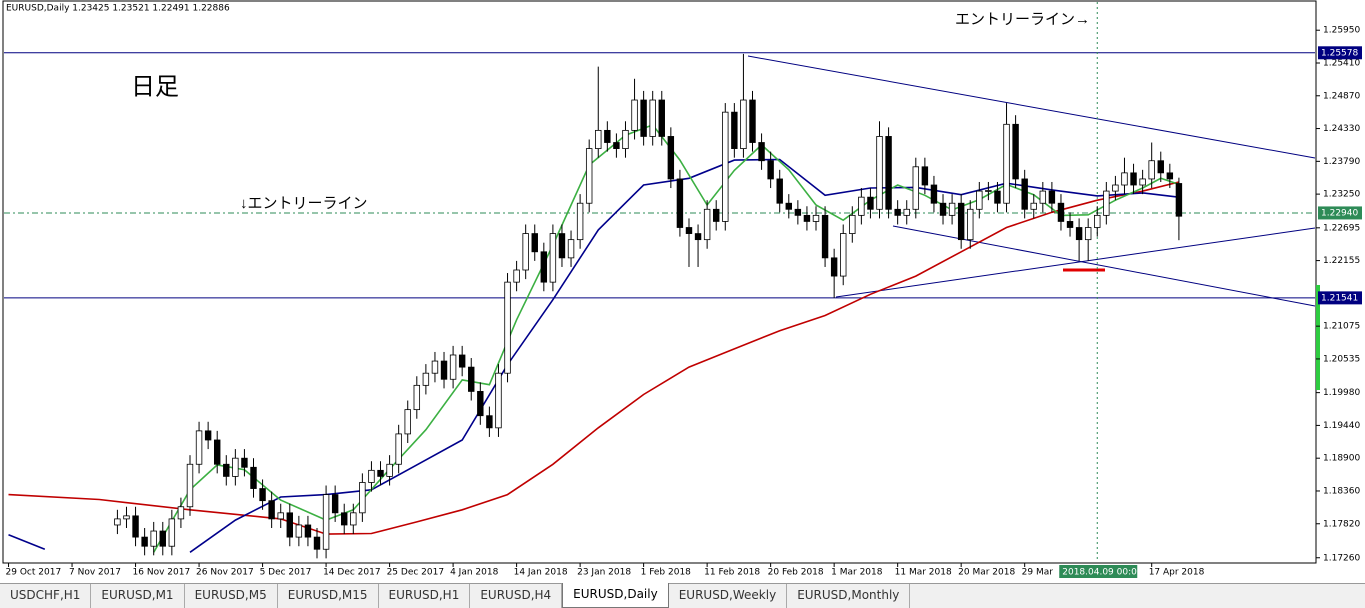 Image resolution: width=1365 pixels, height=608 pixels. What do you see at coordinates (474, 573) in the screenshot?
I see `x-tick-label: 4 Jan 2018` at bounding box center [474, 573].